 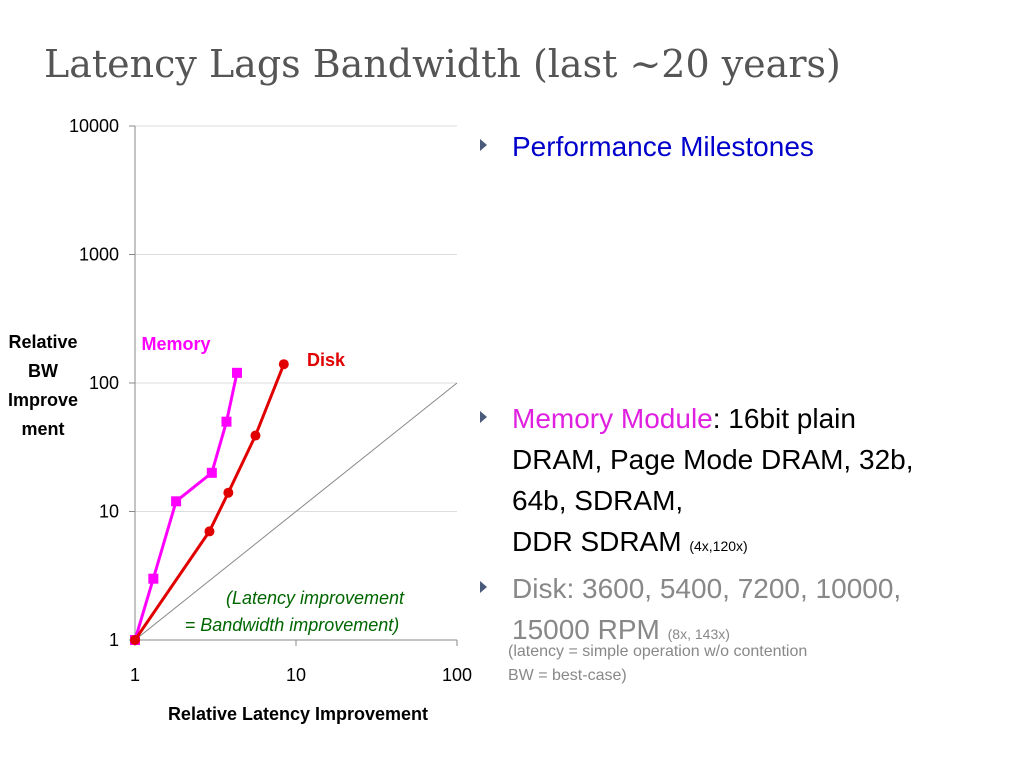 What do you see at coordinates (713, 459) in the screenshot?
I see `bullet-text-line: DRAM, Page Mode DRAM, 32b,` at bounding box center [713, 459].